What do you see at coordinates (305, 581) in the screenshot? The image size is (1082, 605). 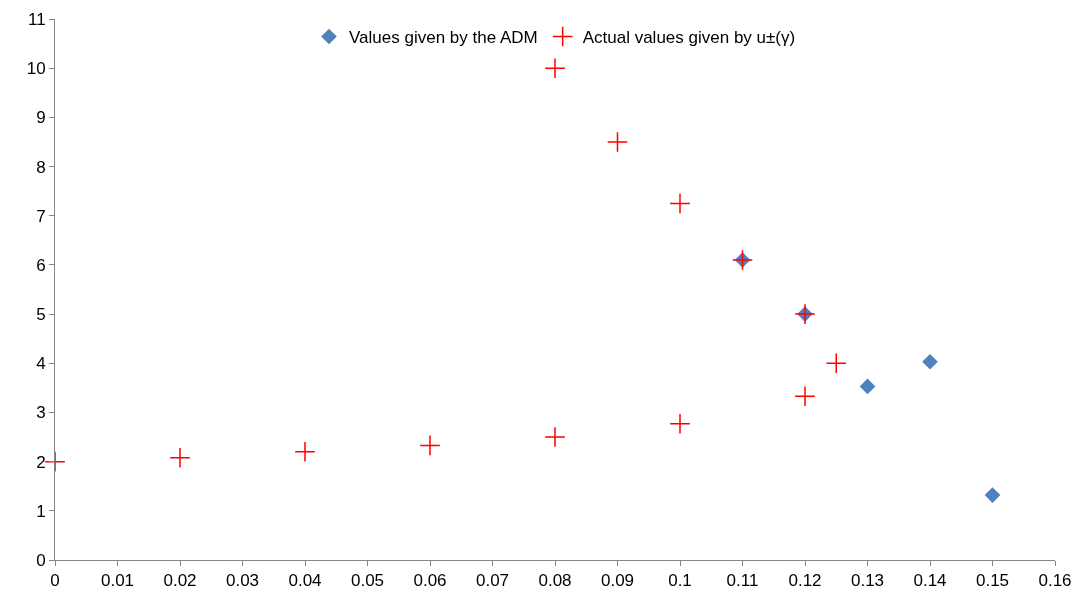 I see `x-tick-label: 0.04` at bounding box center [305, 581].